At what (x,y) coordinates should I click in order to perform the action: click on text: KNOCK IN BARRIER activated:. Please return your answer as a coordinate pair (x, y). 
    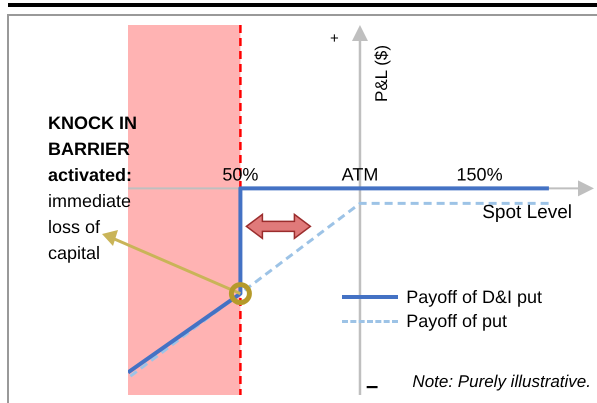
    Looking at the image, I should click on (93, 149).